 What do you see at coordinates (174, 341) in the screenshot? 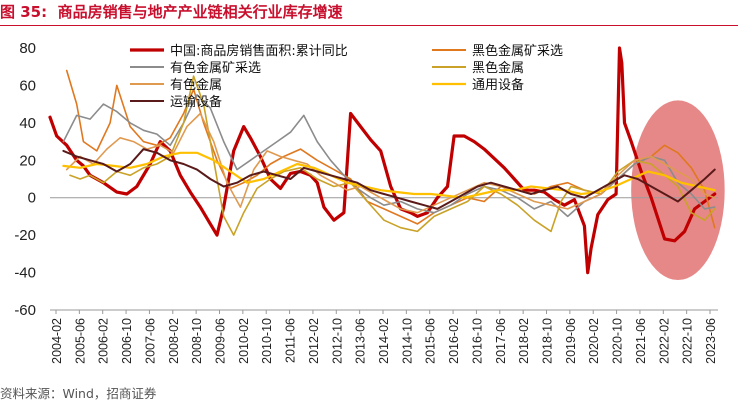
I see `x-tick-label: 2008-02` at bounding box center [174, 341].